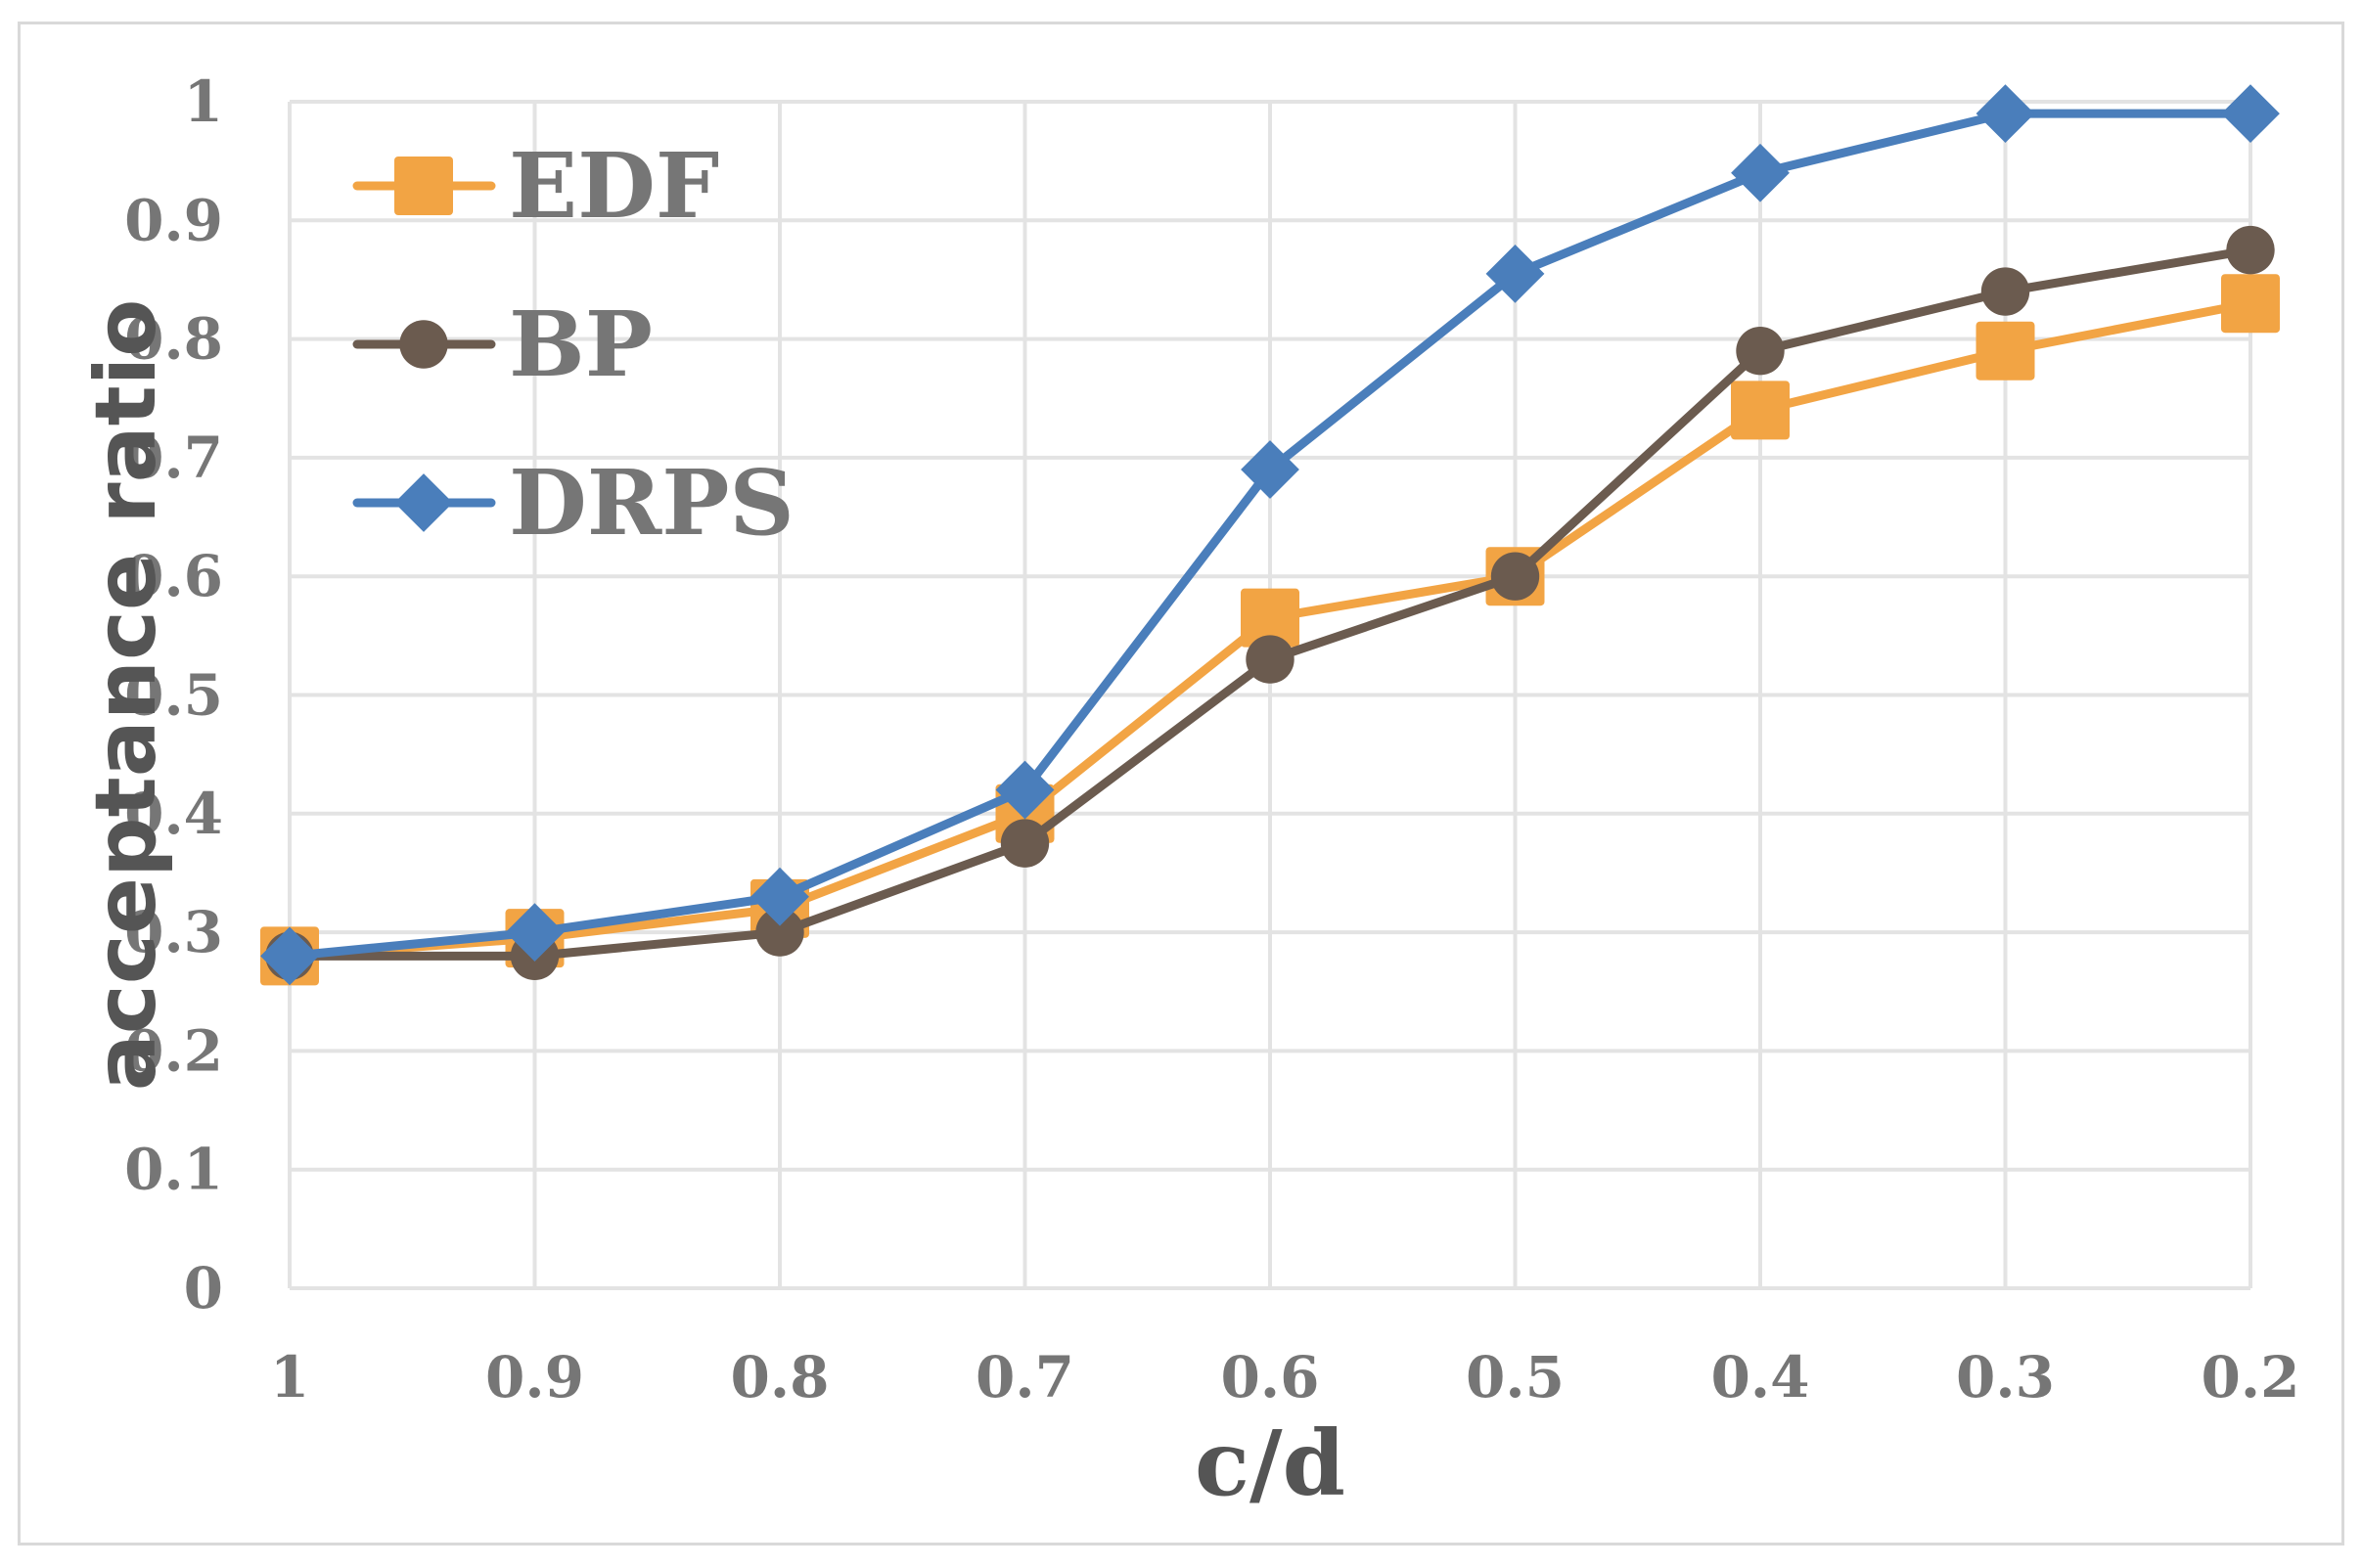  I want to click on y-tick-label: 0.5, so click(173, 695).